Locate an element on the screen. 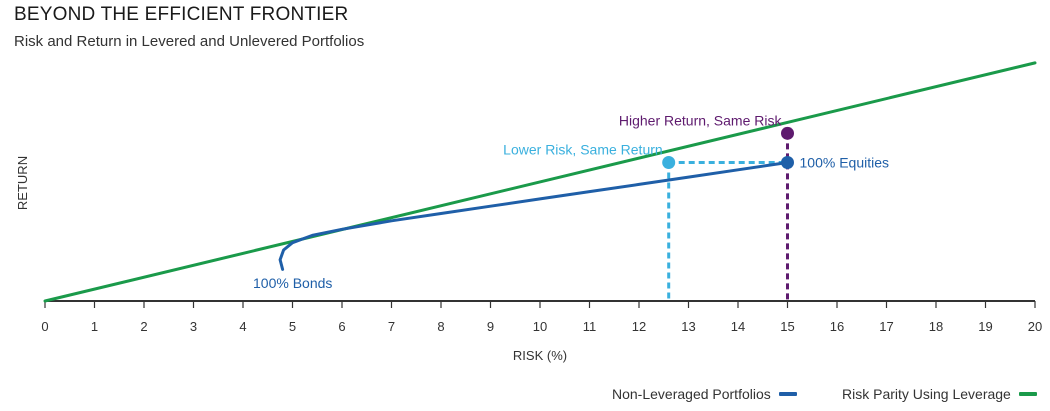 The width and height of the screenshot is (1050, 411). y-axis-label: RETURN is located at coordinates (22, 183).